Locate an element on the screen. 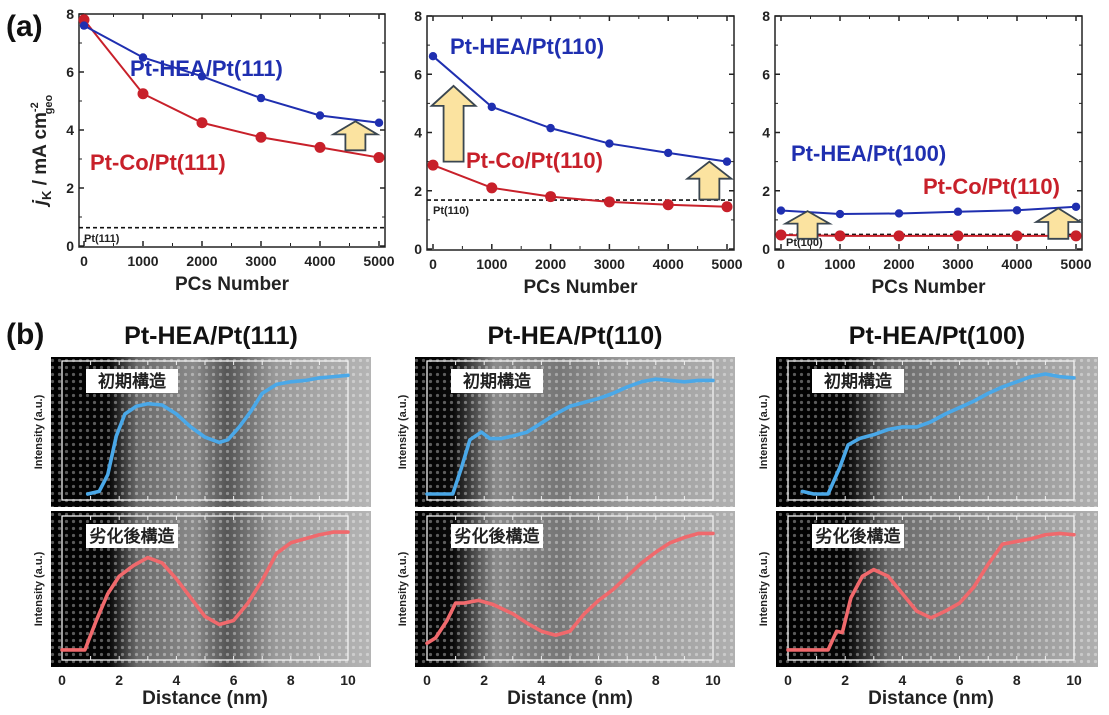 This screenshot has width=1109, height=715. series-label-ptco: Pt-Co/Pt(110) is located at coordinates (991, 186).